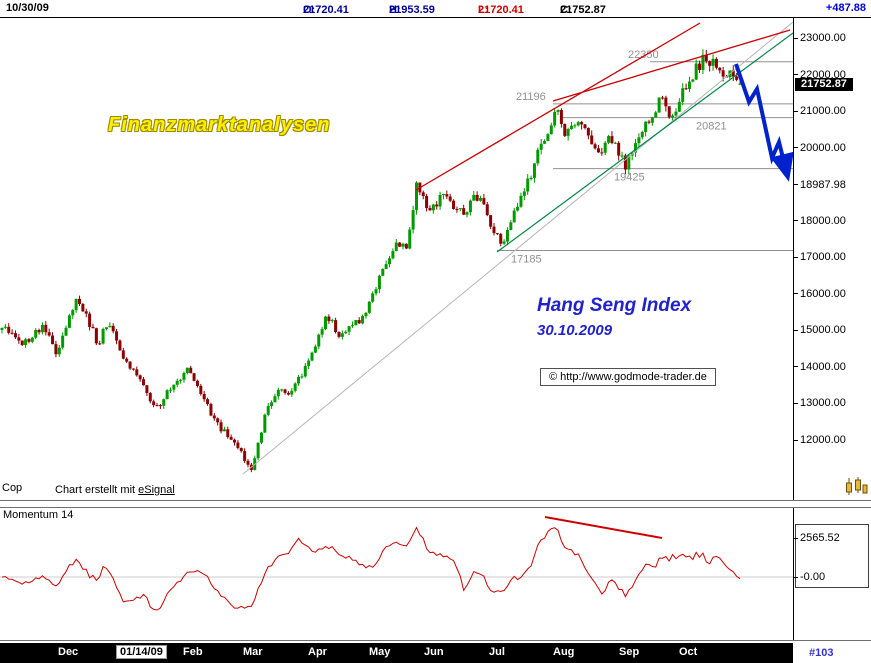  Describe the element at coordinates (497, 652) in the screenshot. I see `month-label: Jul` at that location.